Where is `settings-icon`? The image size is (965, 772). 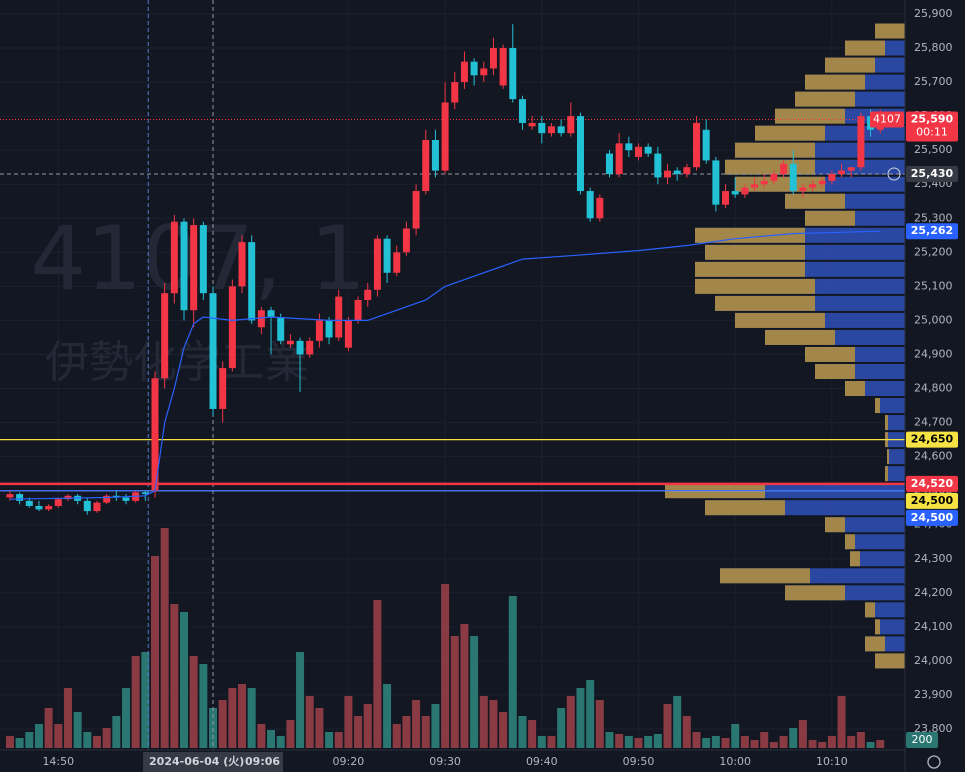 settings-icon is located at coordinates (934, 762).